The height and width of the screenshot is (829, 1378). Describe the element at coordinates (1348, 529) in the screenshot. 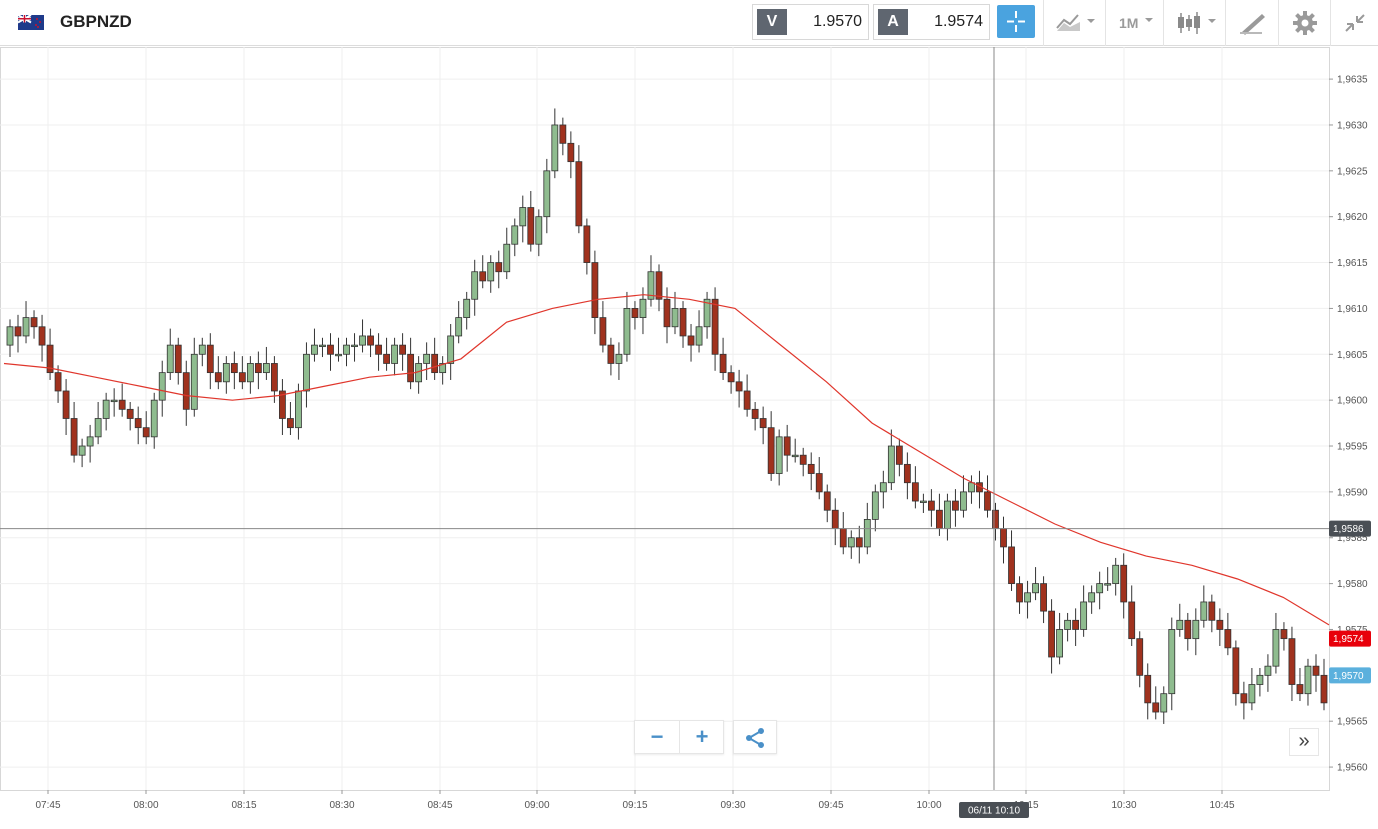

I see `crosshair-price-tag: 1,9586` at that location.